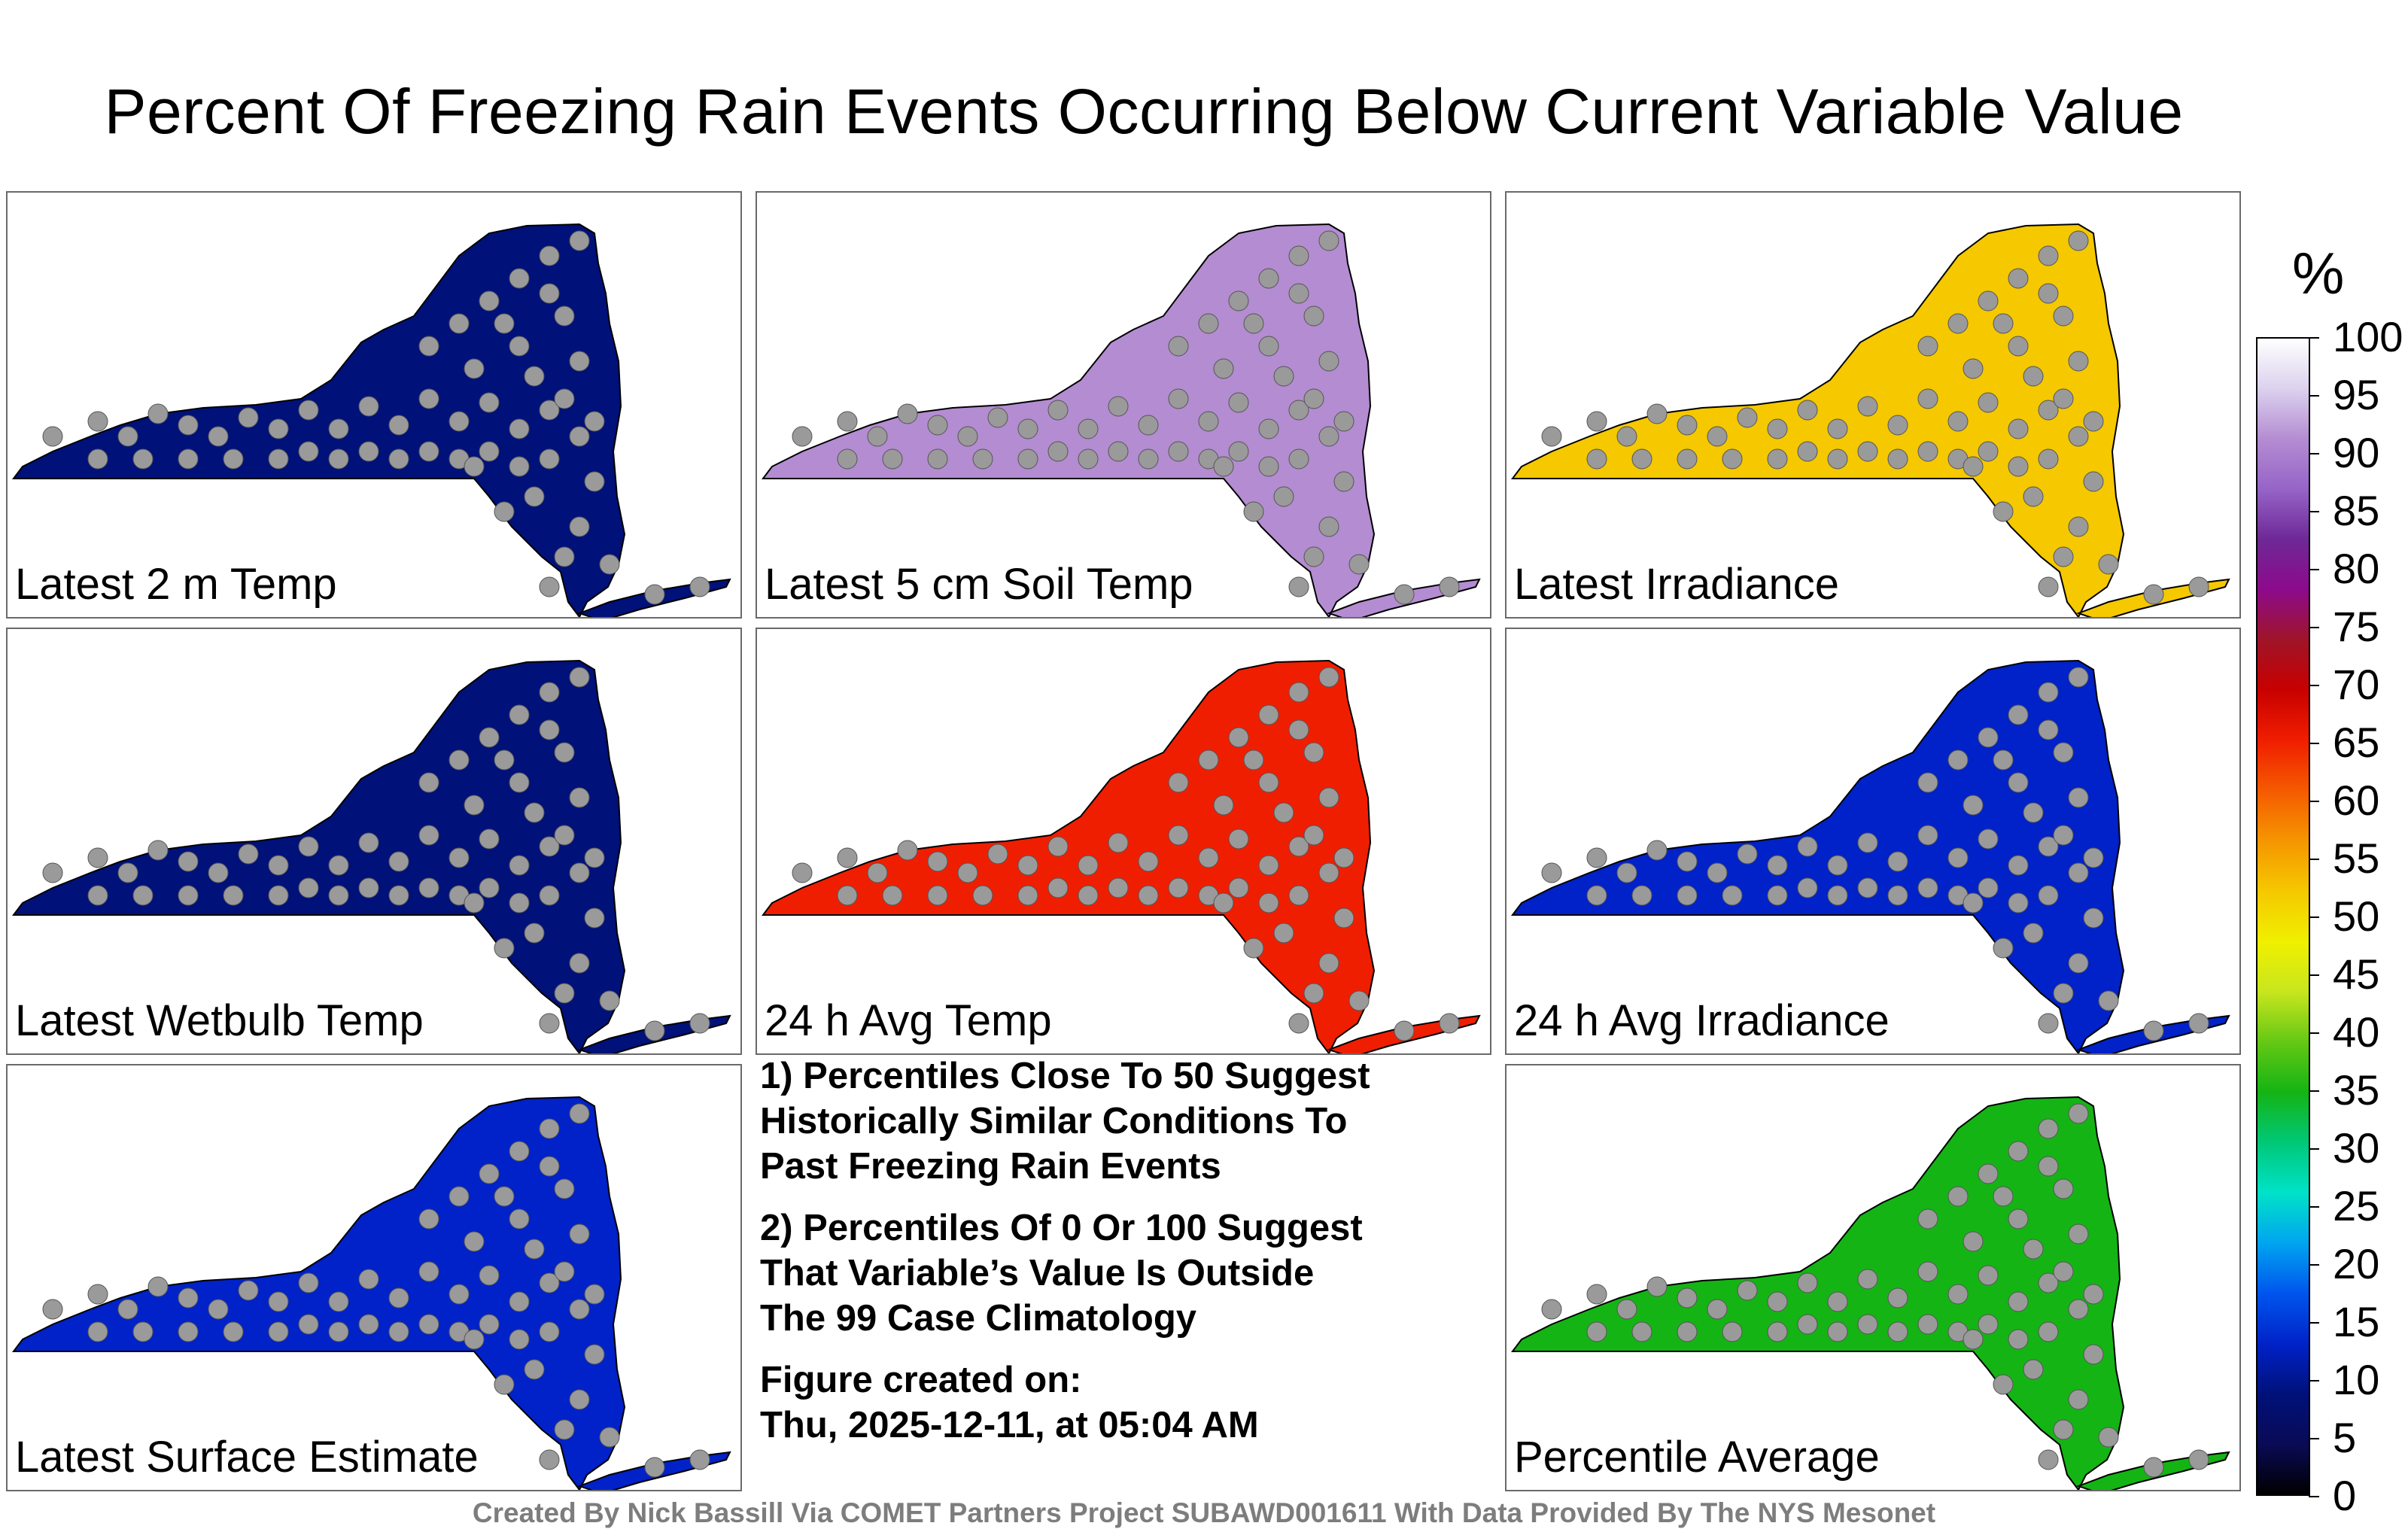 The height and width of the screenshot is (1535, 2408). What do you see at coordinates (2356, 1321) in the screenshot?
I see `colorbar-tick-label: 15` at bounding box center [2356, 1321].